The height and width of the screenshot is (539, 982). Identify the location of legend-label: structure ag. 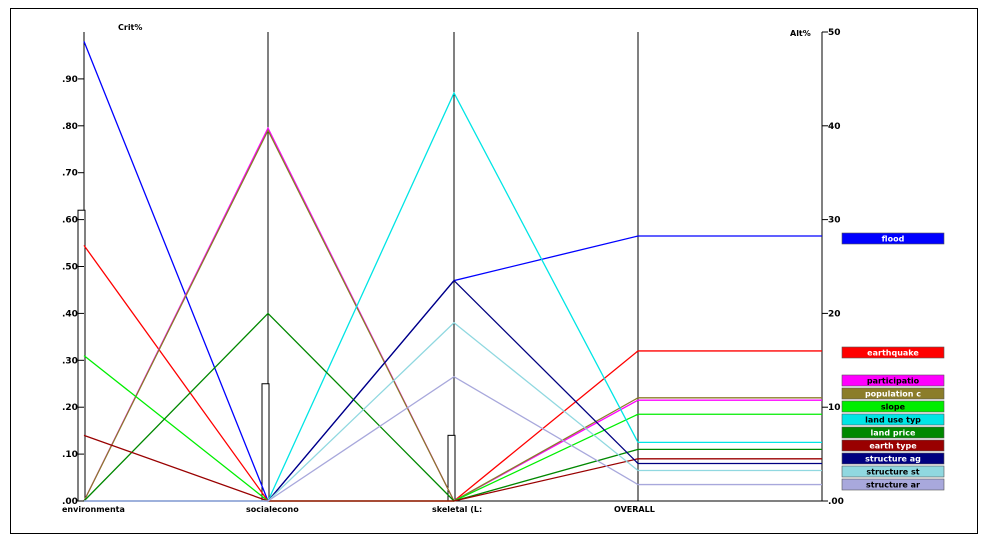
(893, 459).